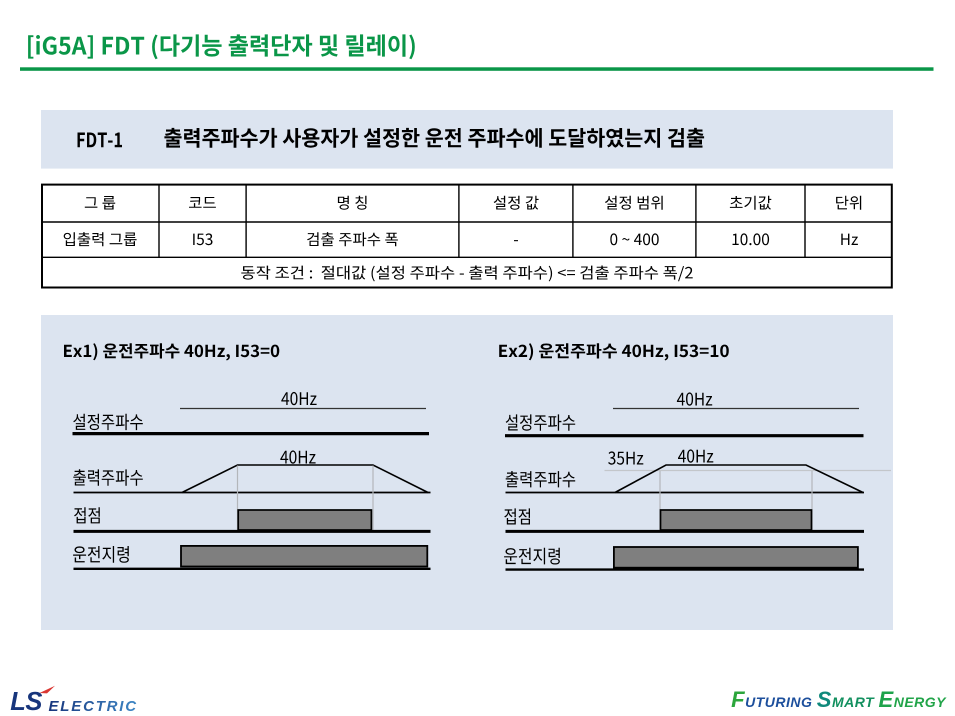  Describe the element at coordinates (839, 699) in the screenshot. I see `svg-text: FUTURING SMART ENERGY` at that location.